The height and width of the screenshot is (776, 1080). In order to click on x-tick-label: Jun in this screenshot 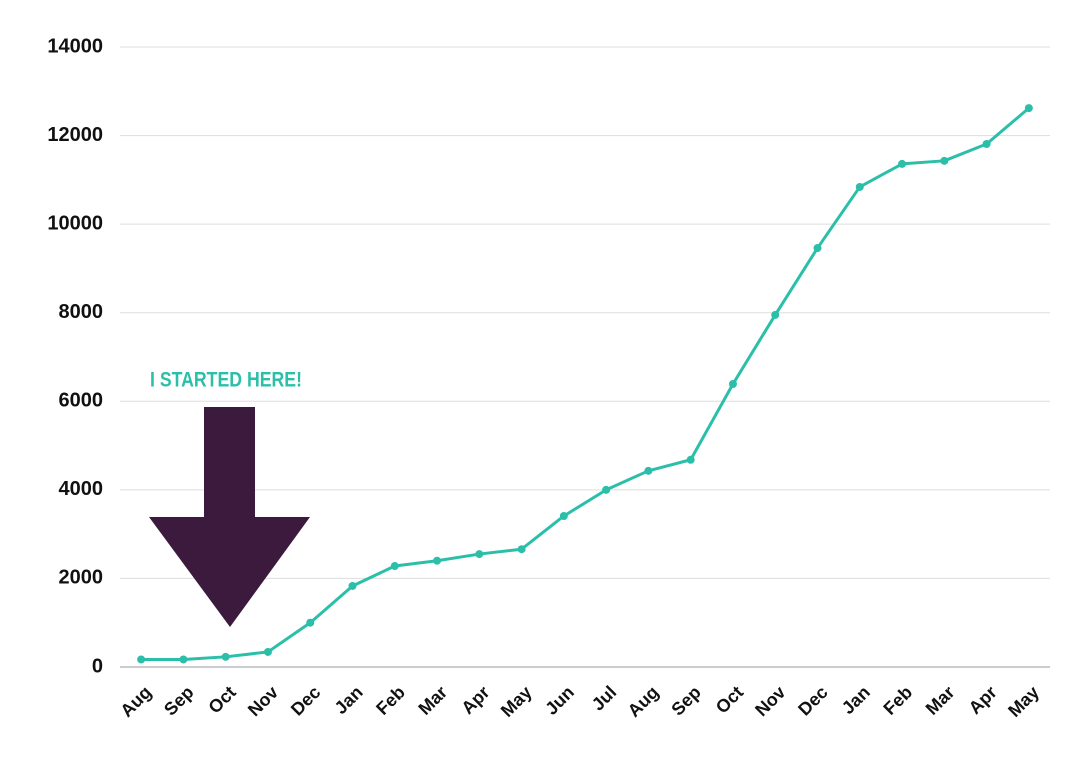, I will do `click(559, 700)`.